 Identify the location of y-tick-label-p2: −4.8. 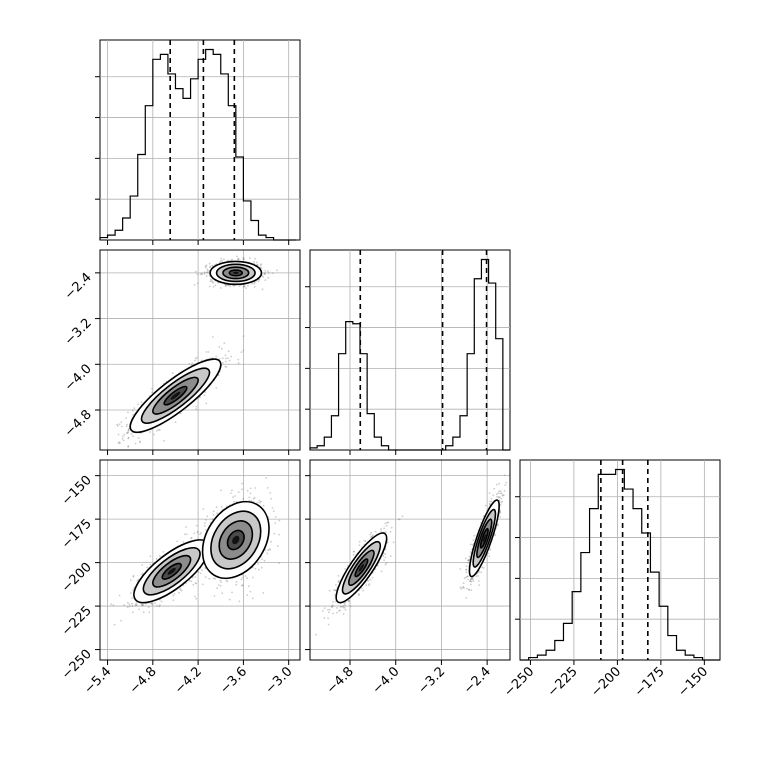
(78, 423).